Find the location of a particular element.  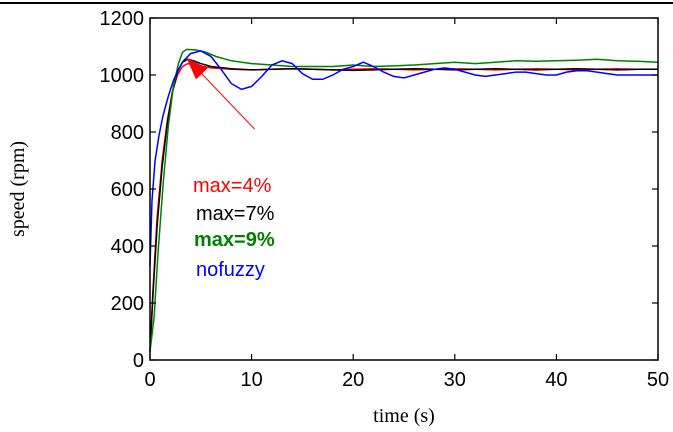

y-tick-label: 400 is located at coordinates (127, 247).